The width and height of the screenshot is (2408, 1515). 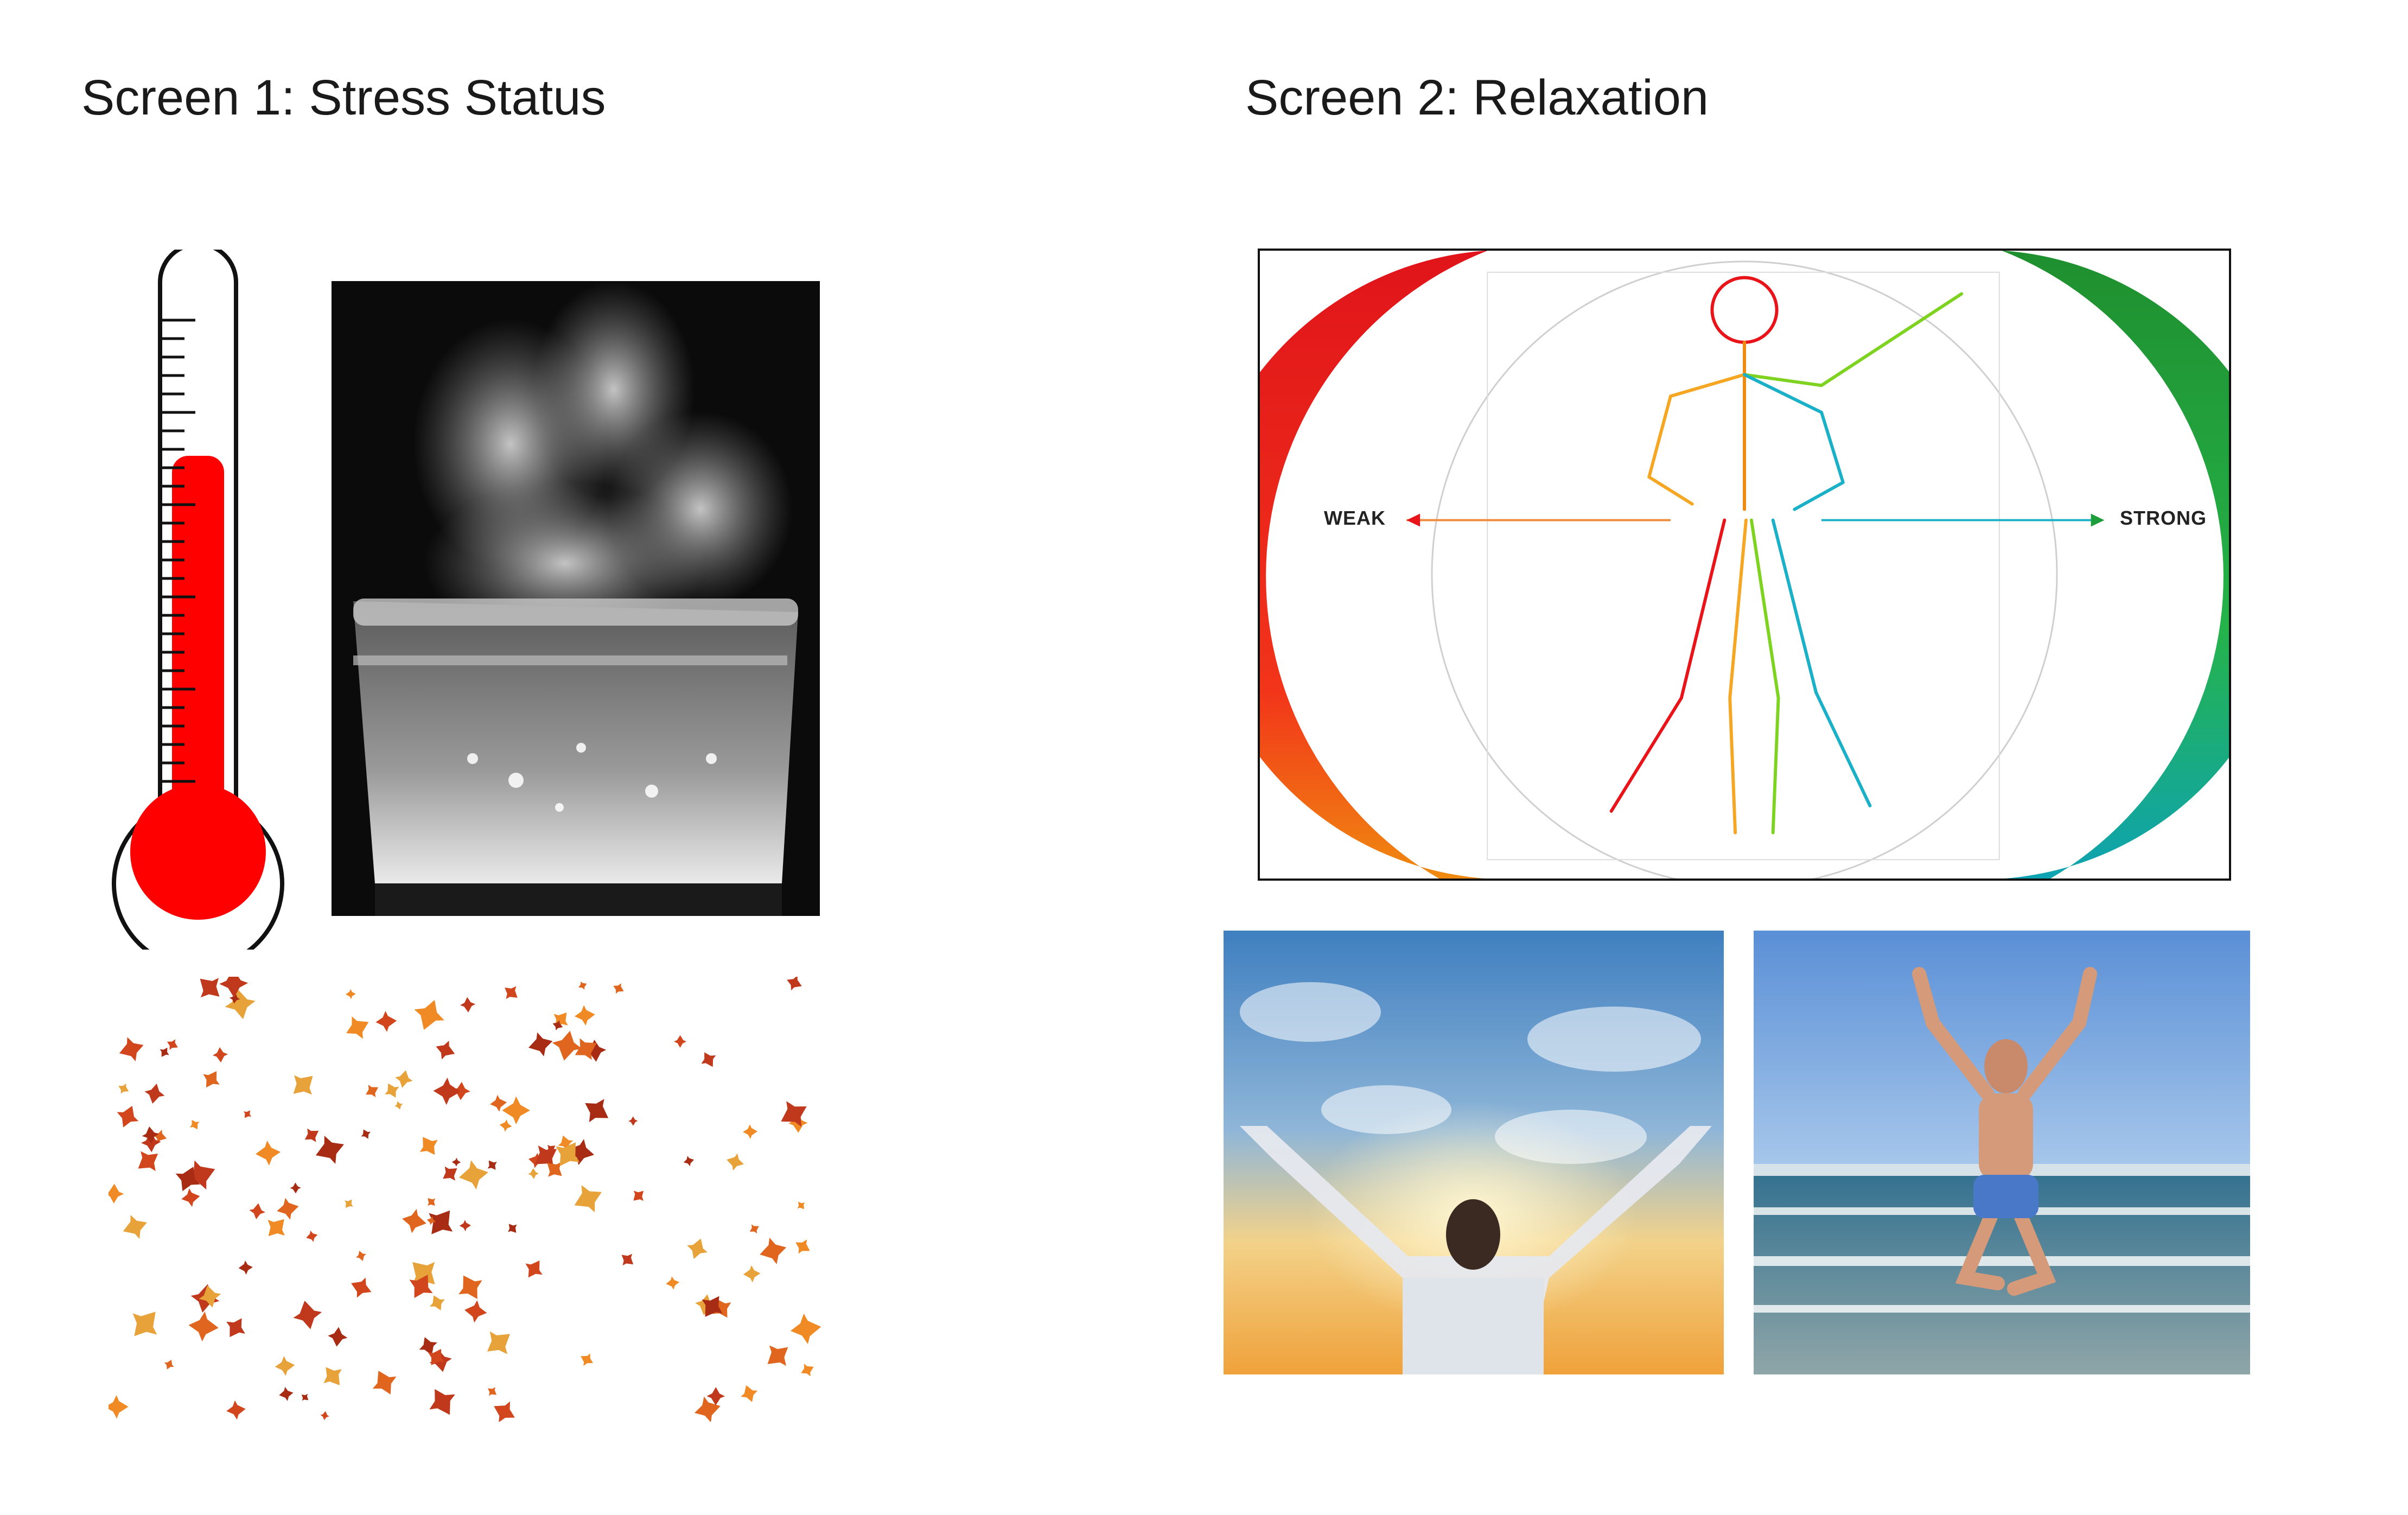 What do you see at coordinates (1355, 518) in the screenshot?
I see `weak-label: WEAK` at bounding box center [1355, 518].